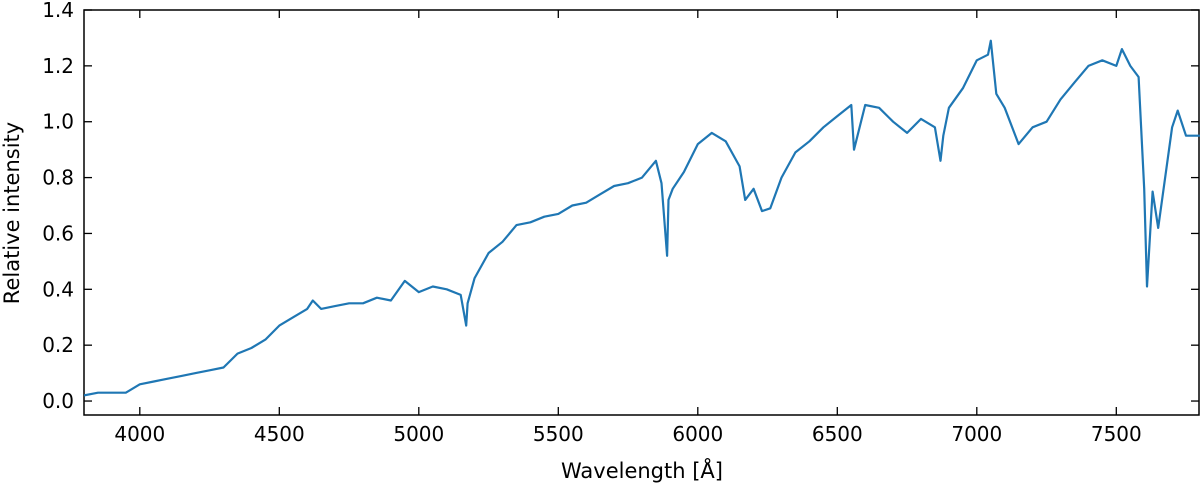 The height and width of the screenshot is (488, 1200). I want to click on y-tick-label: 1.2, so click(58, 66).